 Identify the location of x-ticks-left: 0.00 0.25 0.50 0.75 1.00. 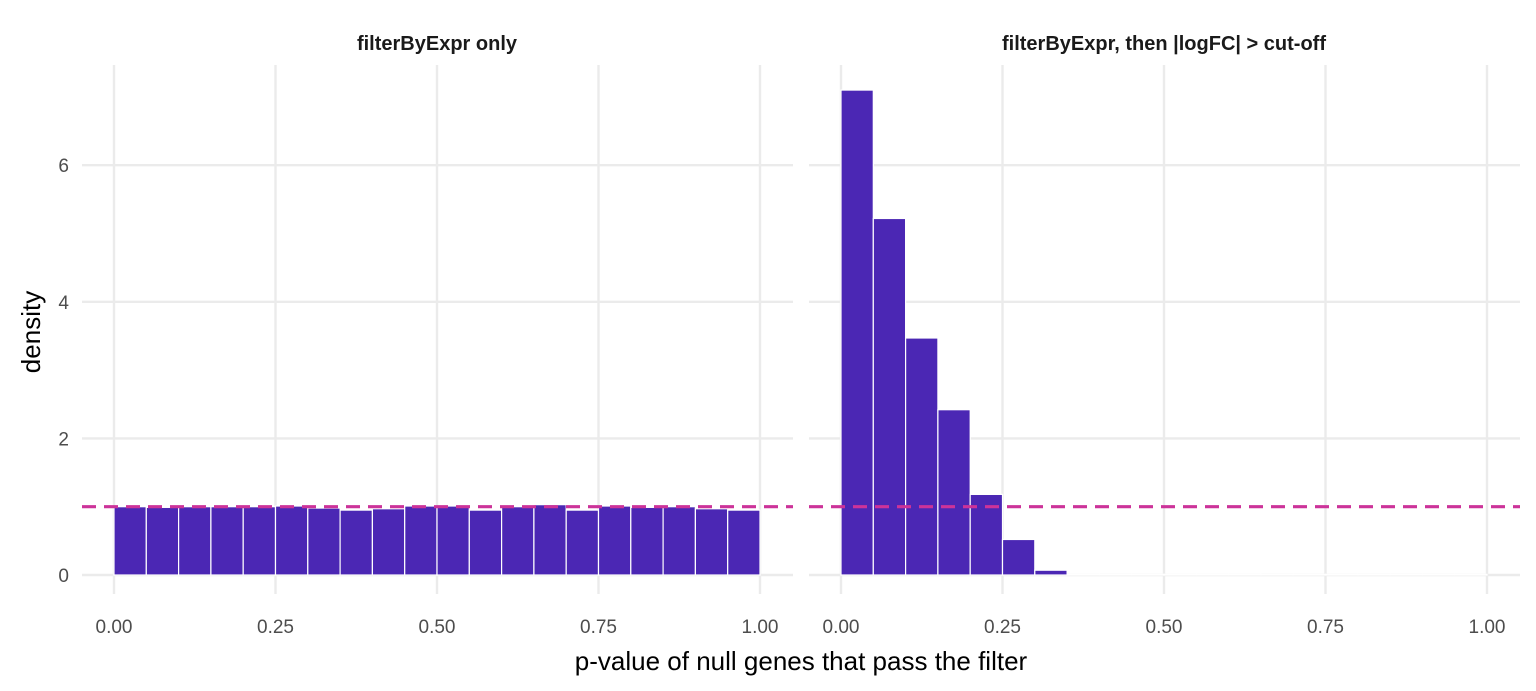
(437, 627).